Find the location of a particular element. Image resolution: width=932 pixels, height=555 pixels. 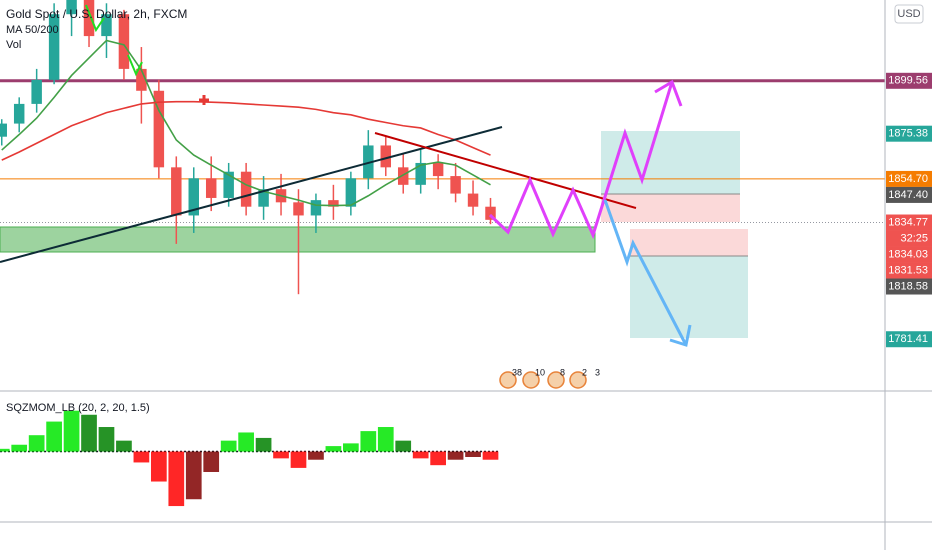

price-label: 1818.58 is located at coordinates (908, 286).